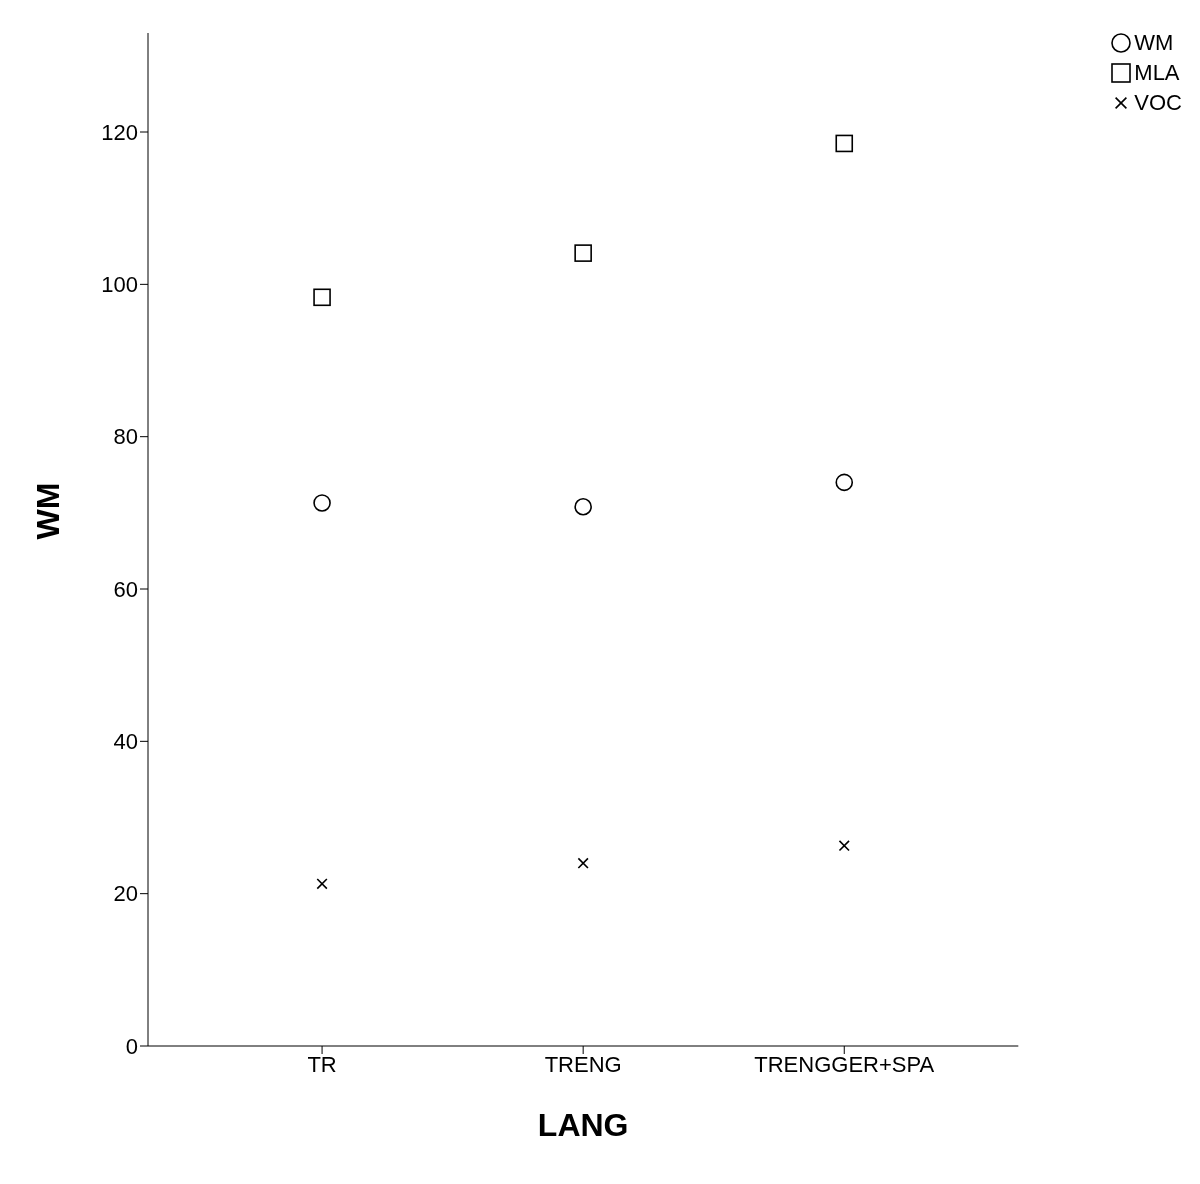  What do you see at coordinates (131, 1046) in the screenshot?
I see `y-tick-label: 0` at bounding box center [131, 1046].